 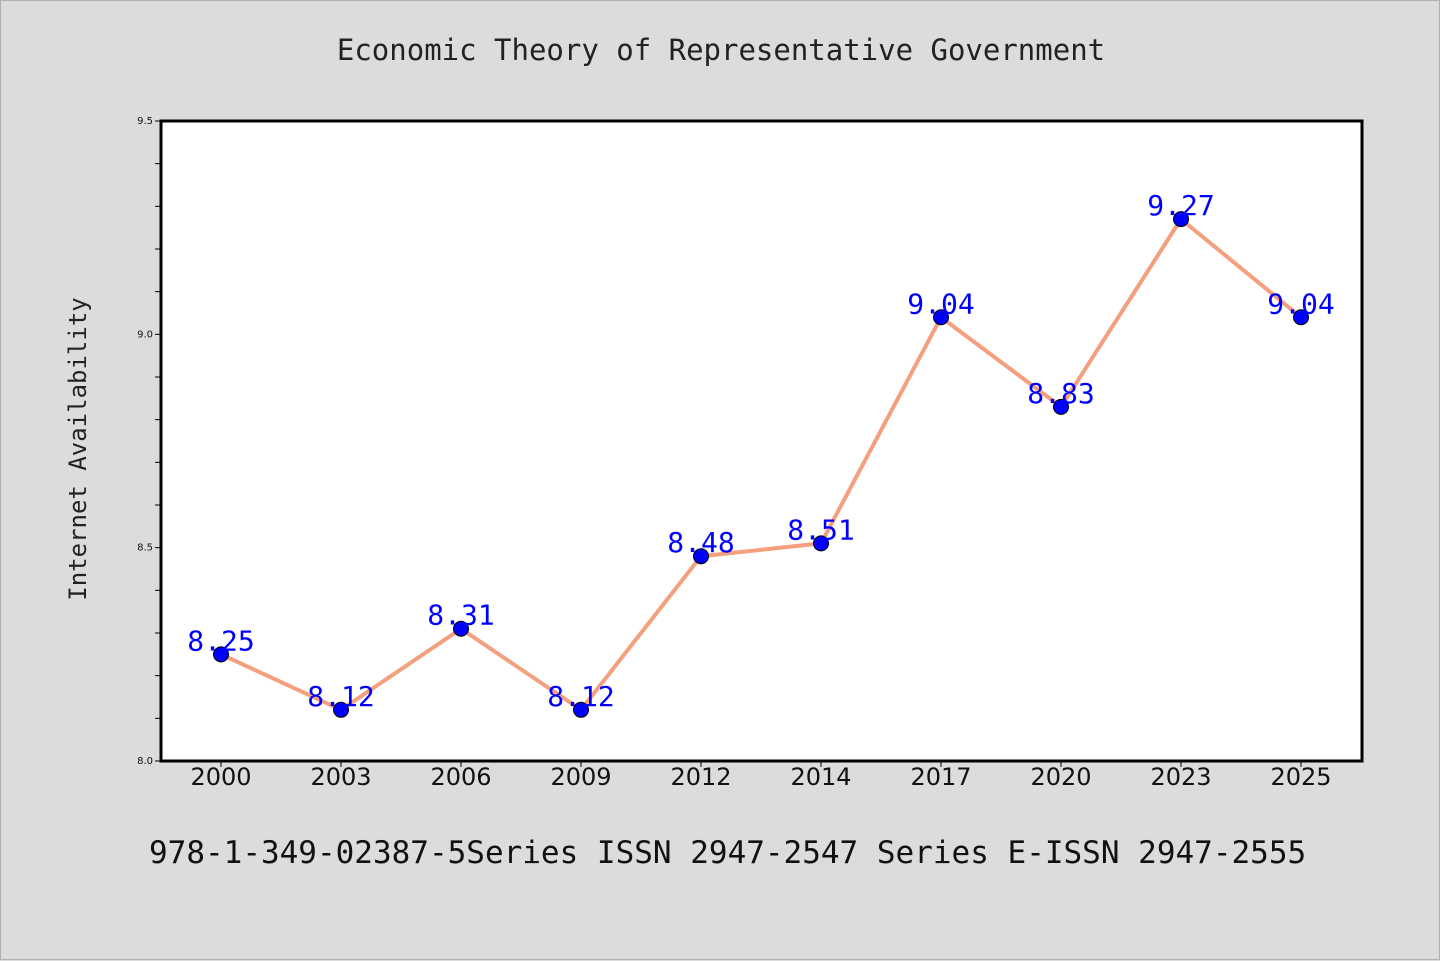 I want to click on x-tick-label: 2012, so click(x=700, y=777).